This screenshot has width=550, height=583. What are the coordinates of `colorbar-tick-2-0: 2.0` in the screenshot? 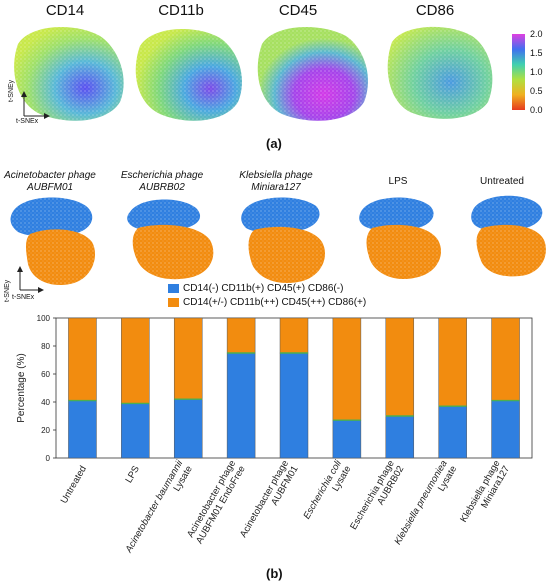 It's located at (536, 34).